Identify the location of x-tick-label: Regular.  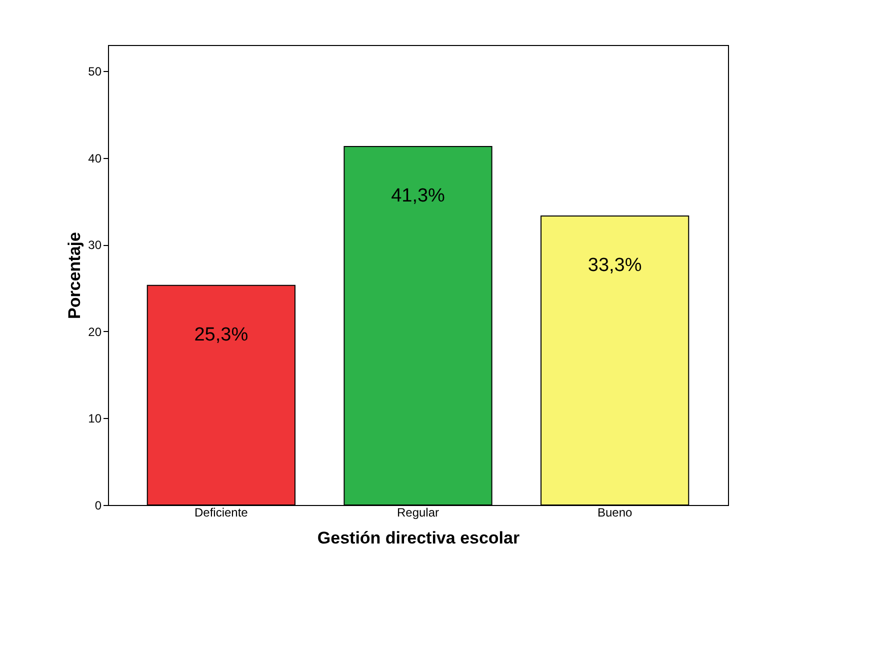
(418, 513).